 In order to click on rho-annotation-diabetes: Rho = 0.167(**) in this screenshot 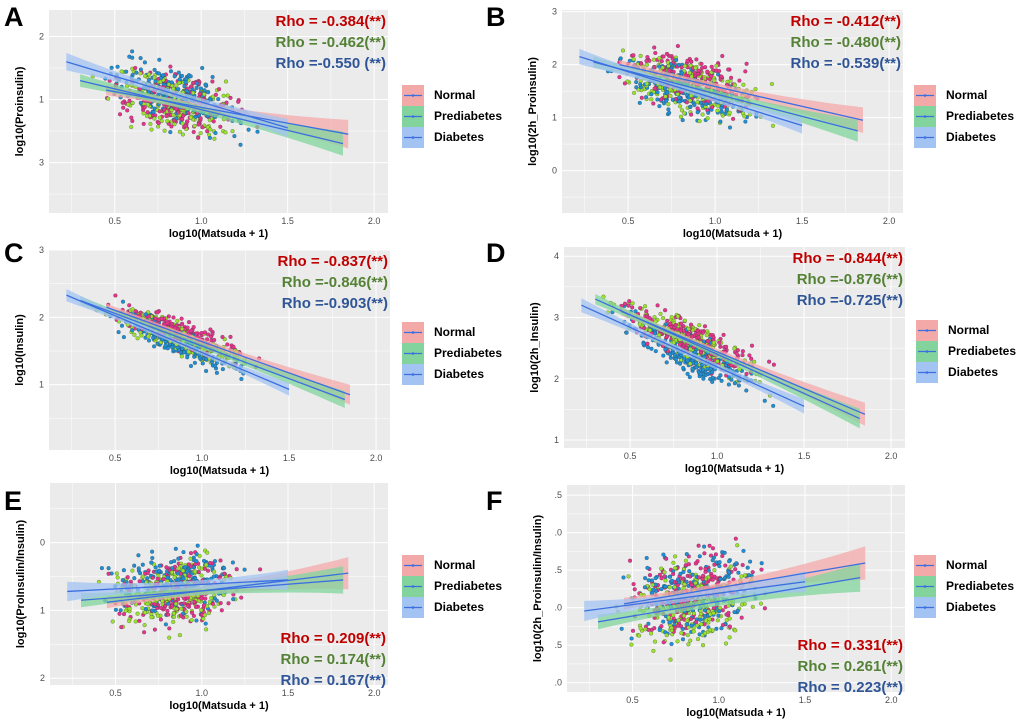, I will do `click(333, 680)`.